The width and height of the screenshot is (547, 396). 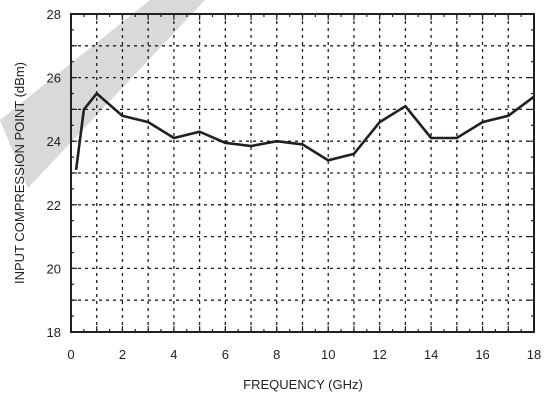 I want to click on x-tick-label: 14, so click(x=431, y=354).